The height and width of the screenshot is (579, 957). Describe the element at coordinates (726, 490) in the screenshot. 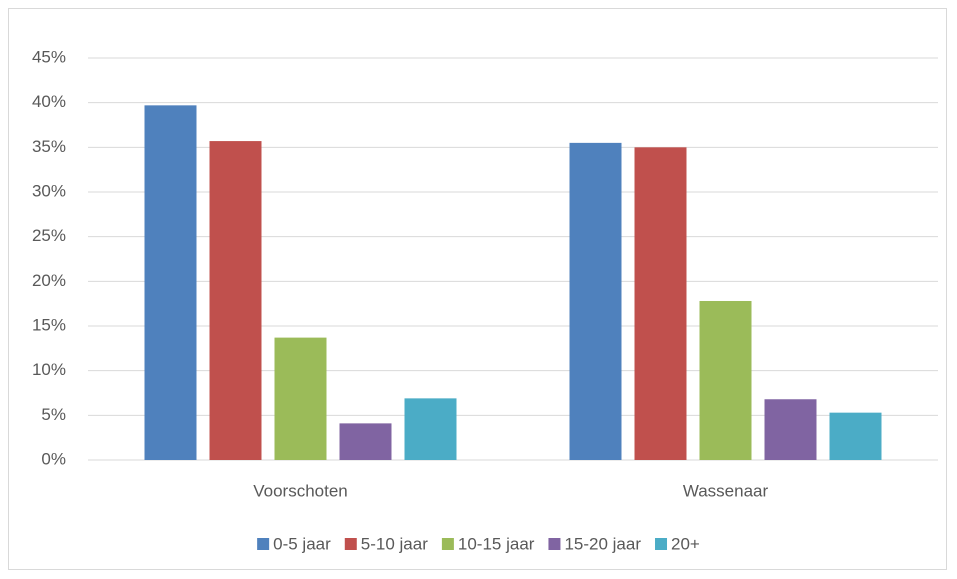

I see `x-tick-label: Wassenaar` at that location.